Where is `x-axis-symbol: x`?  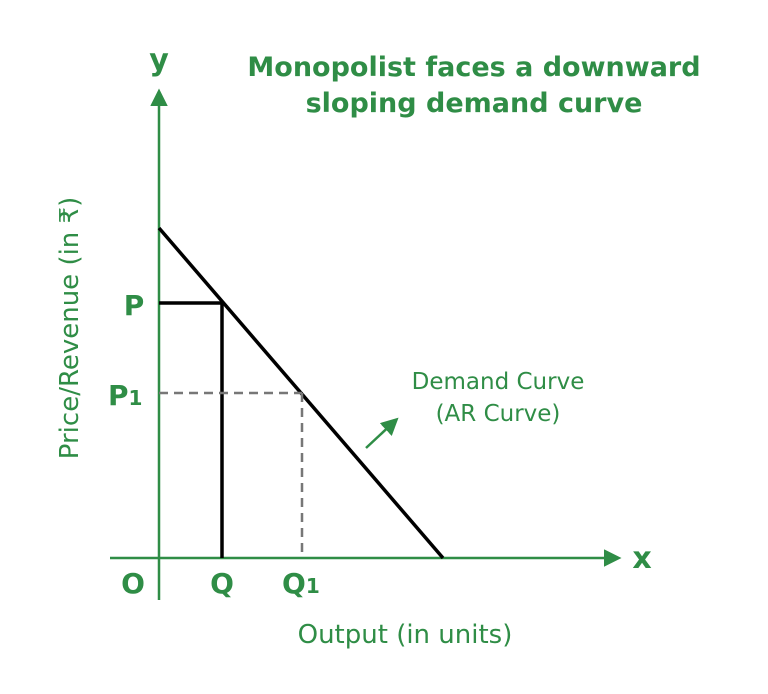
x-axis-symbol: x is located at coordinates (641, 558).